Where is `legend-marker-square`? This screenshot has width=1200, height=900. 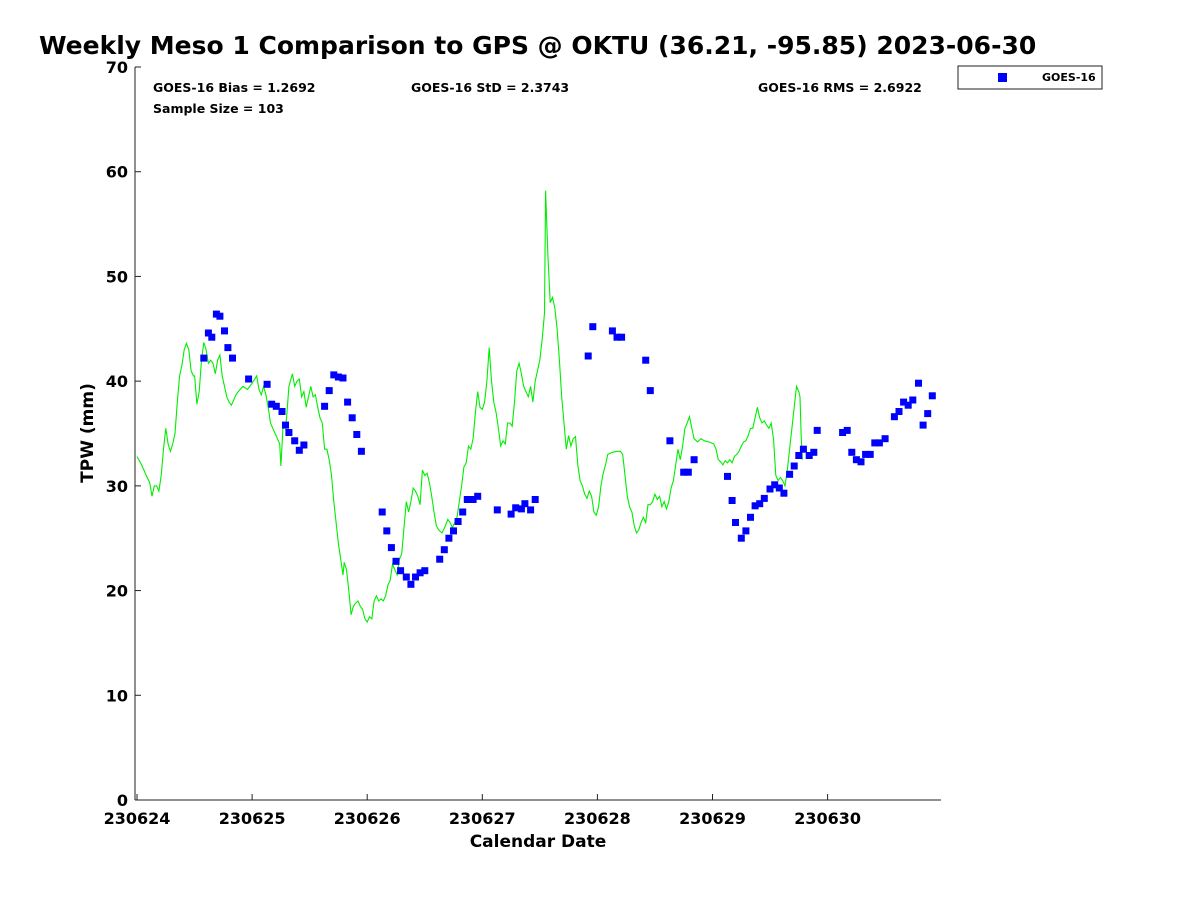 legend-marker-square is located at coordinates (1002, 77).